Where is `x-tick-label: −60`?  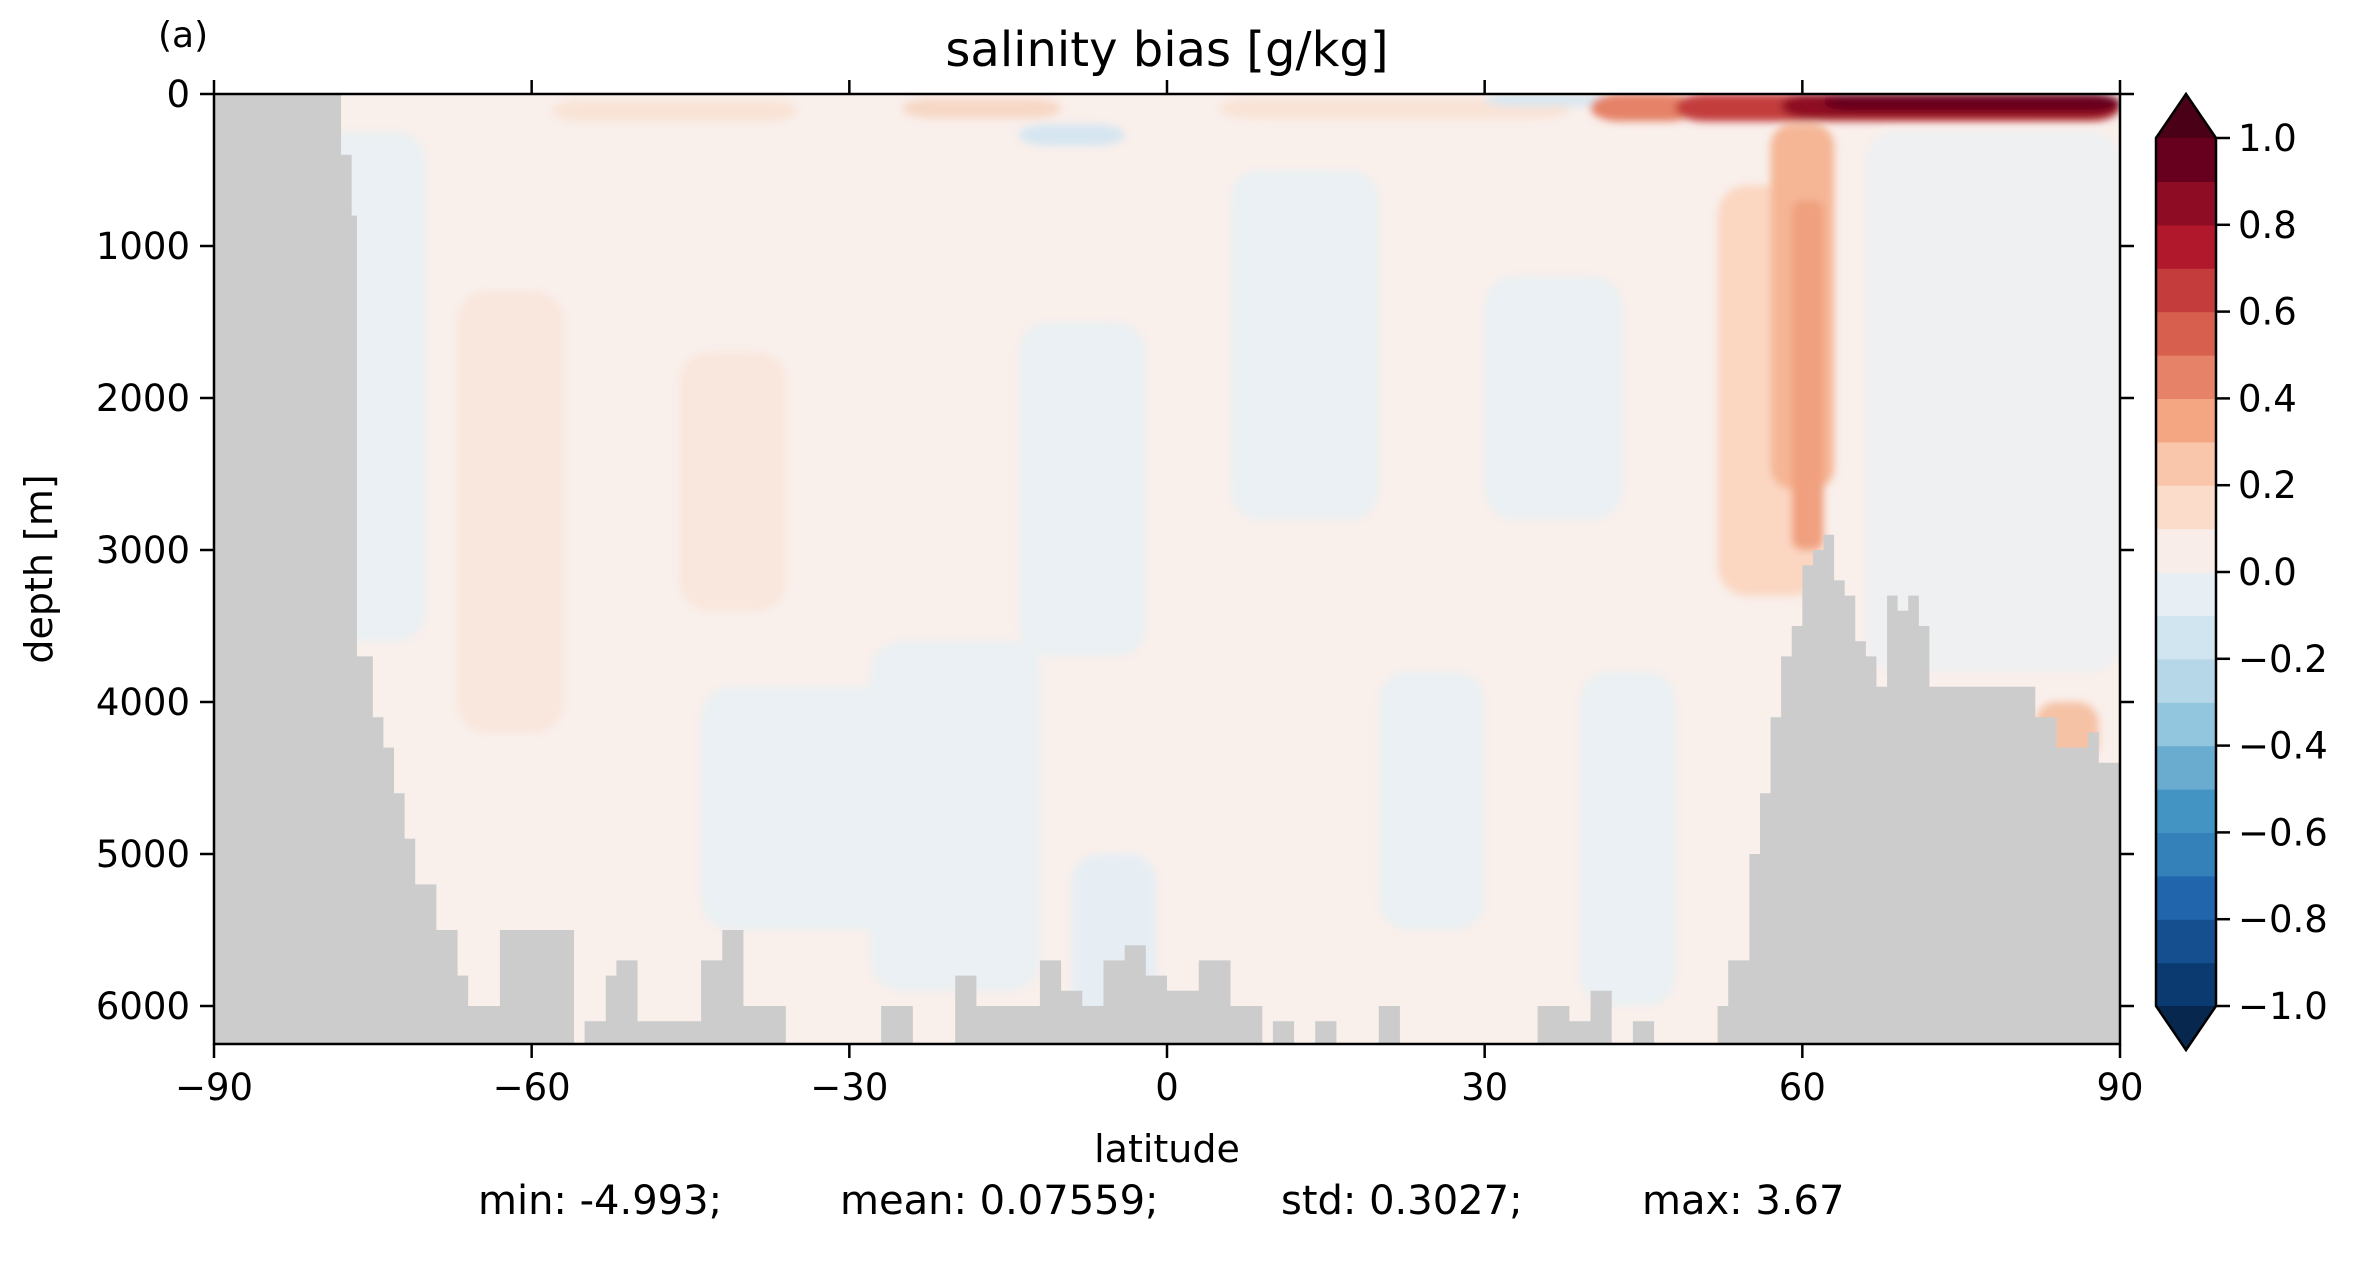
x-tick-label: −60 is located at coordinates (532, 1087).